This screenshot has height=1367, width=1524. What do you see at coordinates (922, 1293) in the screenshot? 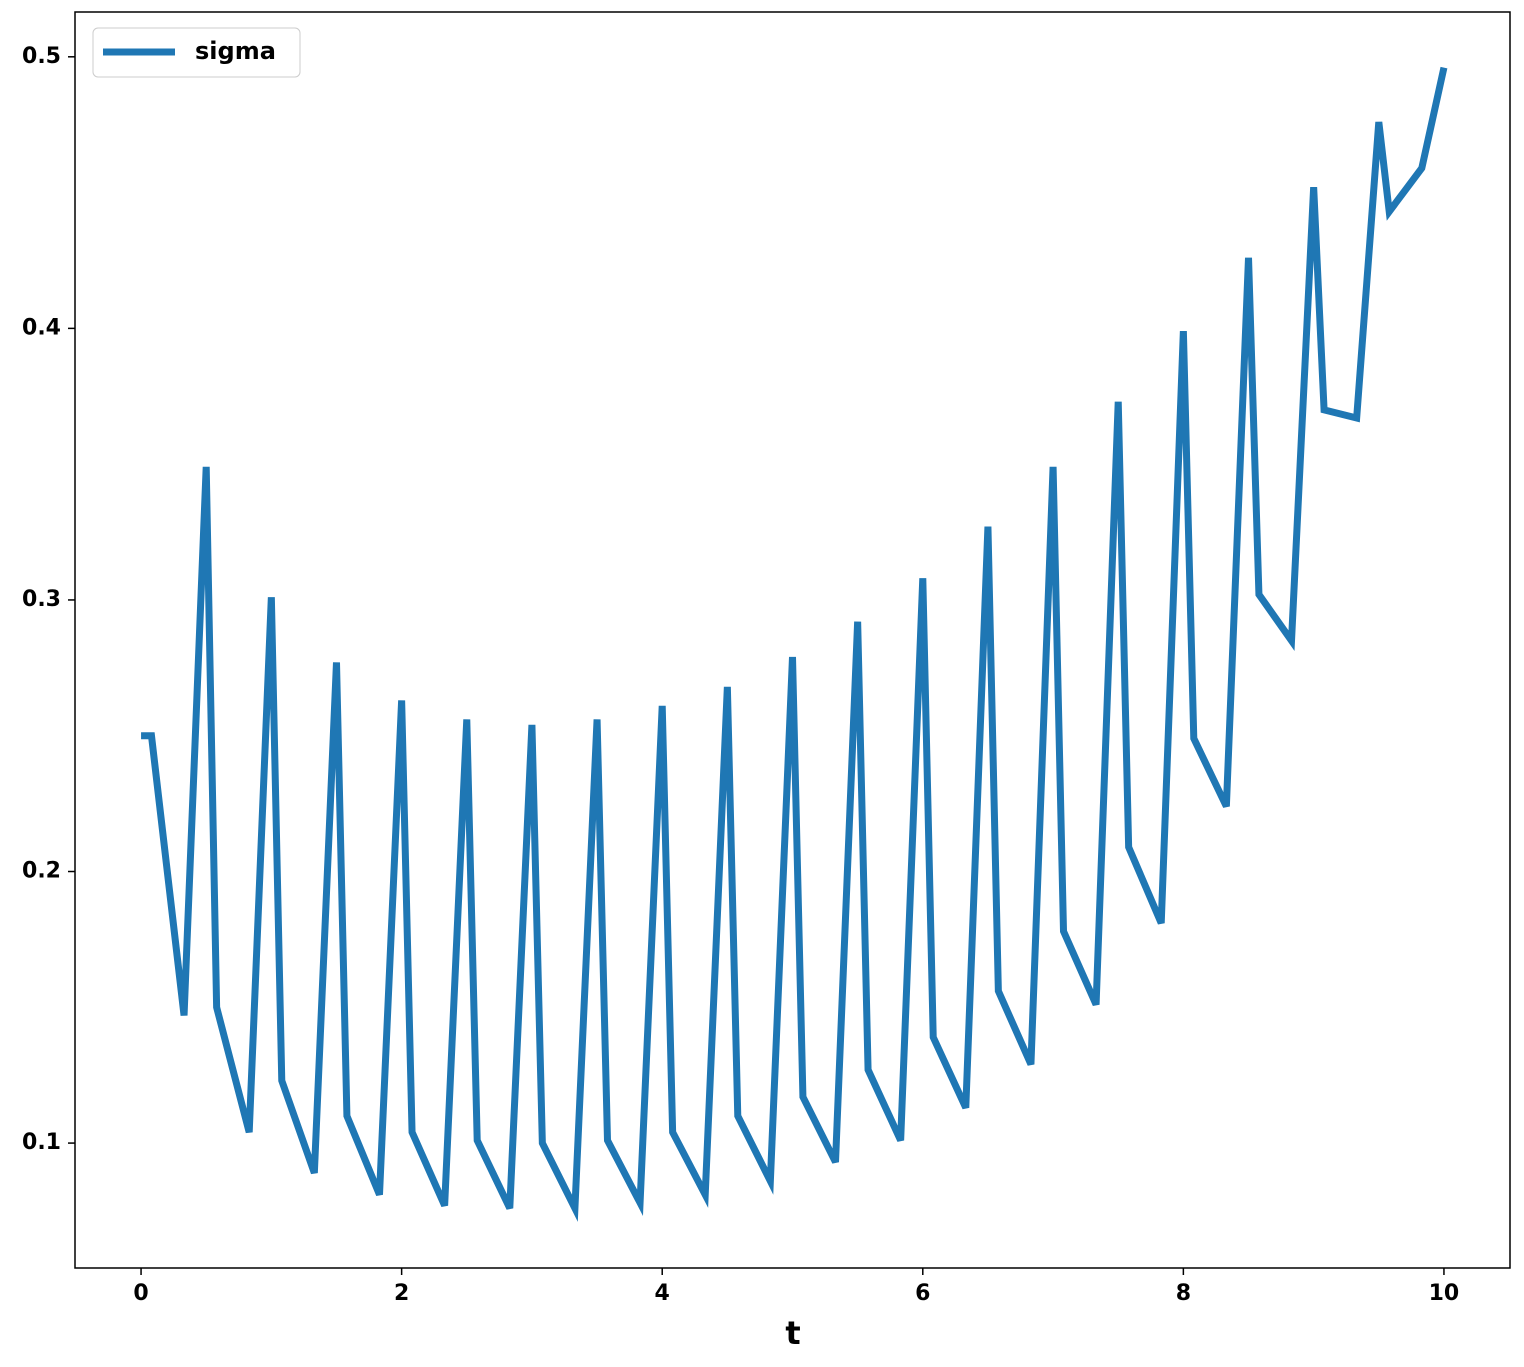
I see `x-tick-label: 6` at bounding box center [922, 1293].